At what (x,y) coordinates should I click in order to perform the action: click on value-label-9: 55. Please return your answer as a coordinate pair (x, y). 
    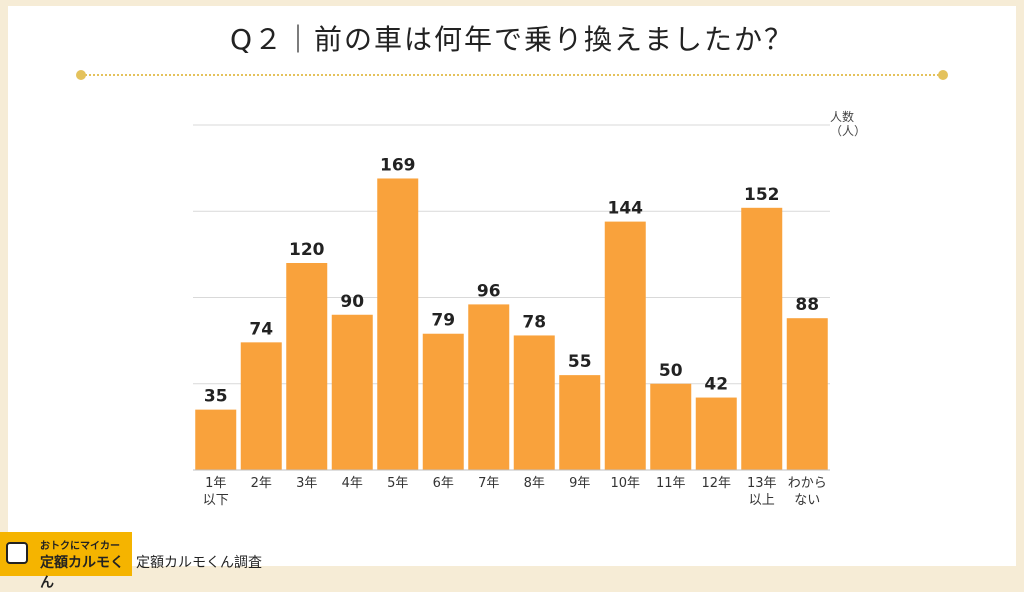
    Looking at the image, I should click on (580, 362).